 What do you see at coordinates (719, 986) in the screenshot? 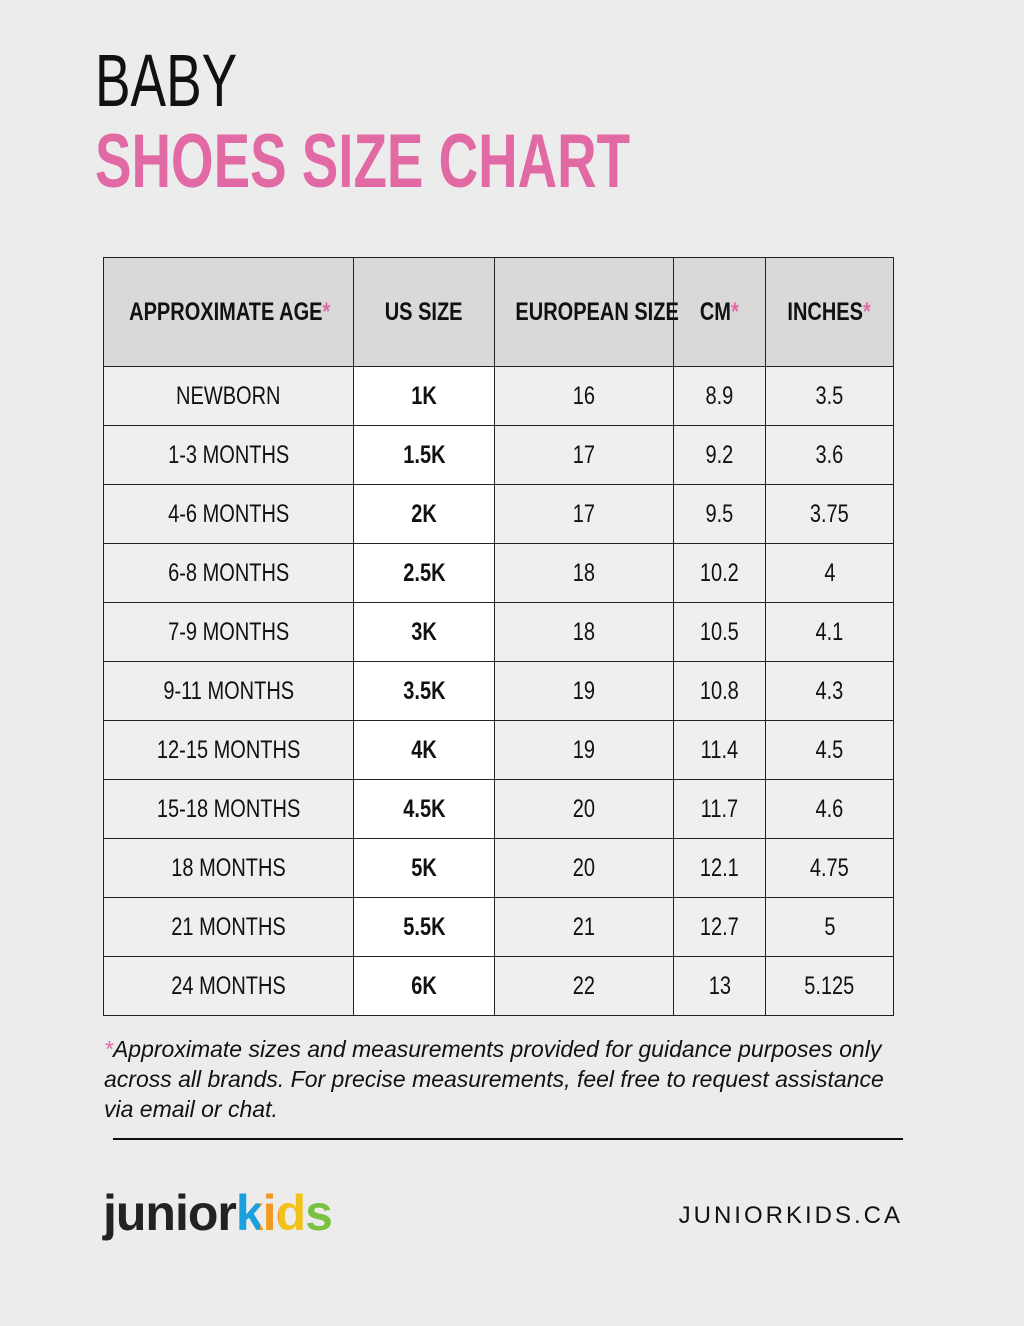
I see `table-cell: 13` at bounding box center [719, 986].